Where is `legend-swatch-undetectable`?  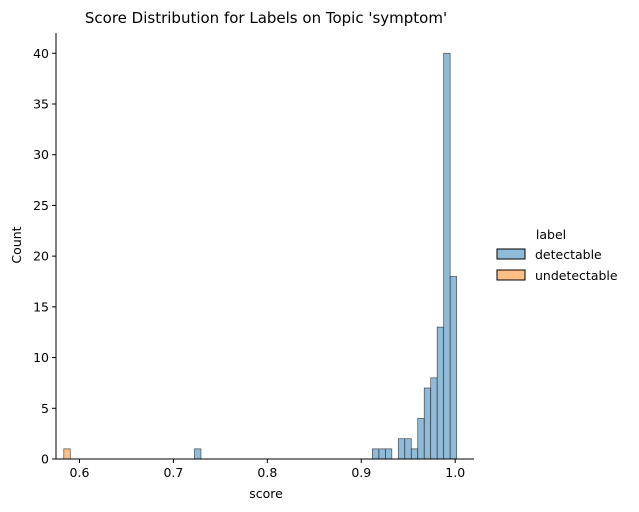
legend-swatch-undetectable is located at coordinates (511, 275).